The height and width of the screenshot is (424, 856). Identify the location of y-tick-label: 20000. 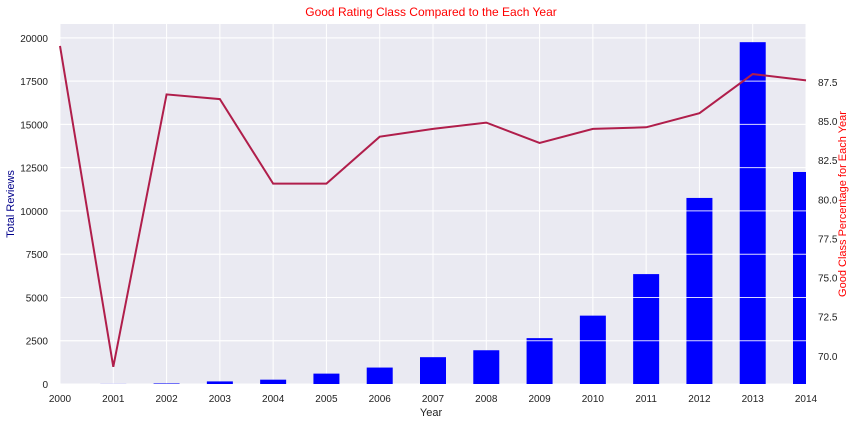
(34, 39).